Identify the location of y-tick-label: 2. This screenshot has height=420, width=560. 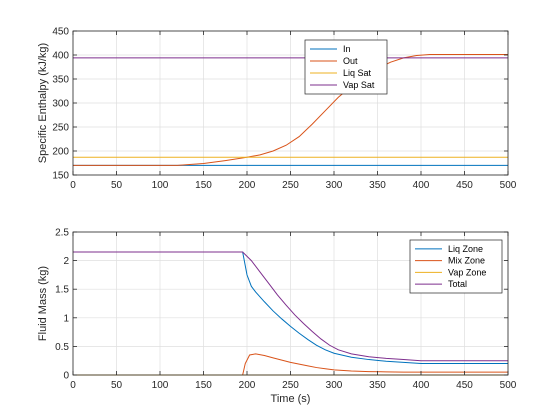
(66, 261).